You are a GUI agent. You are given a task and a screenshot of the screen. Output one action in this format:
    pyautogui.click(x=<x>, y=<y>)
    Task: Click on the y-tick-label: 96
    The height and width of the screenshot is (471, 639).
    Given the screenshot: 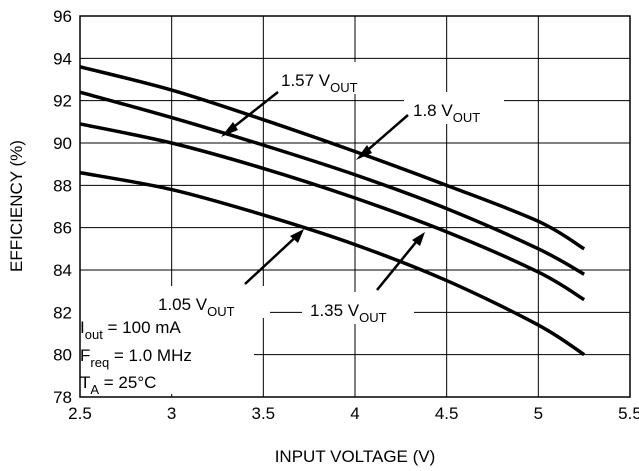 What is the action you would take?
    pyautogui.click(x=62, y=16)
    